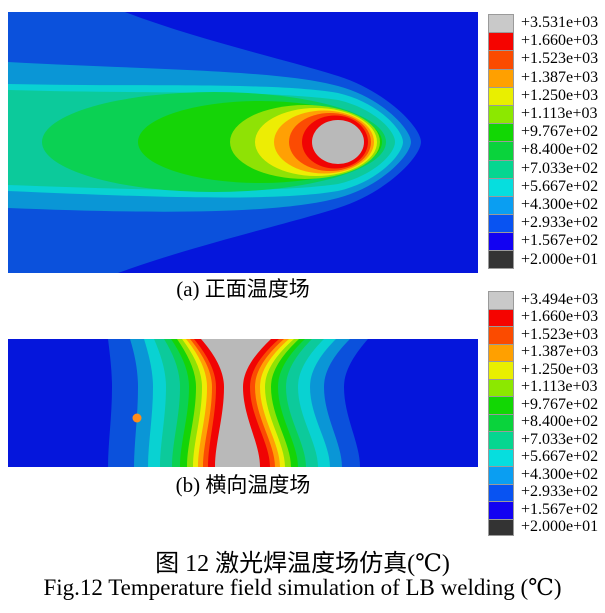 This screenshot has width=605, height=613. Describe the element at coordinates (236, 403) in the screenshot. I see `molten-keyhole-zone` at that location.